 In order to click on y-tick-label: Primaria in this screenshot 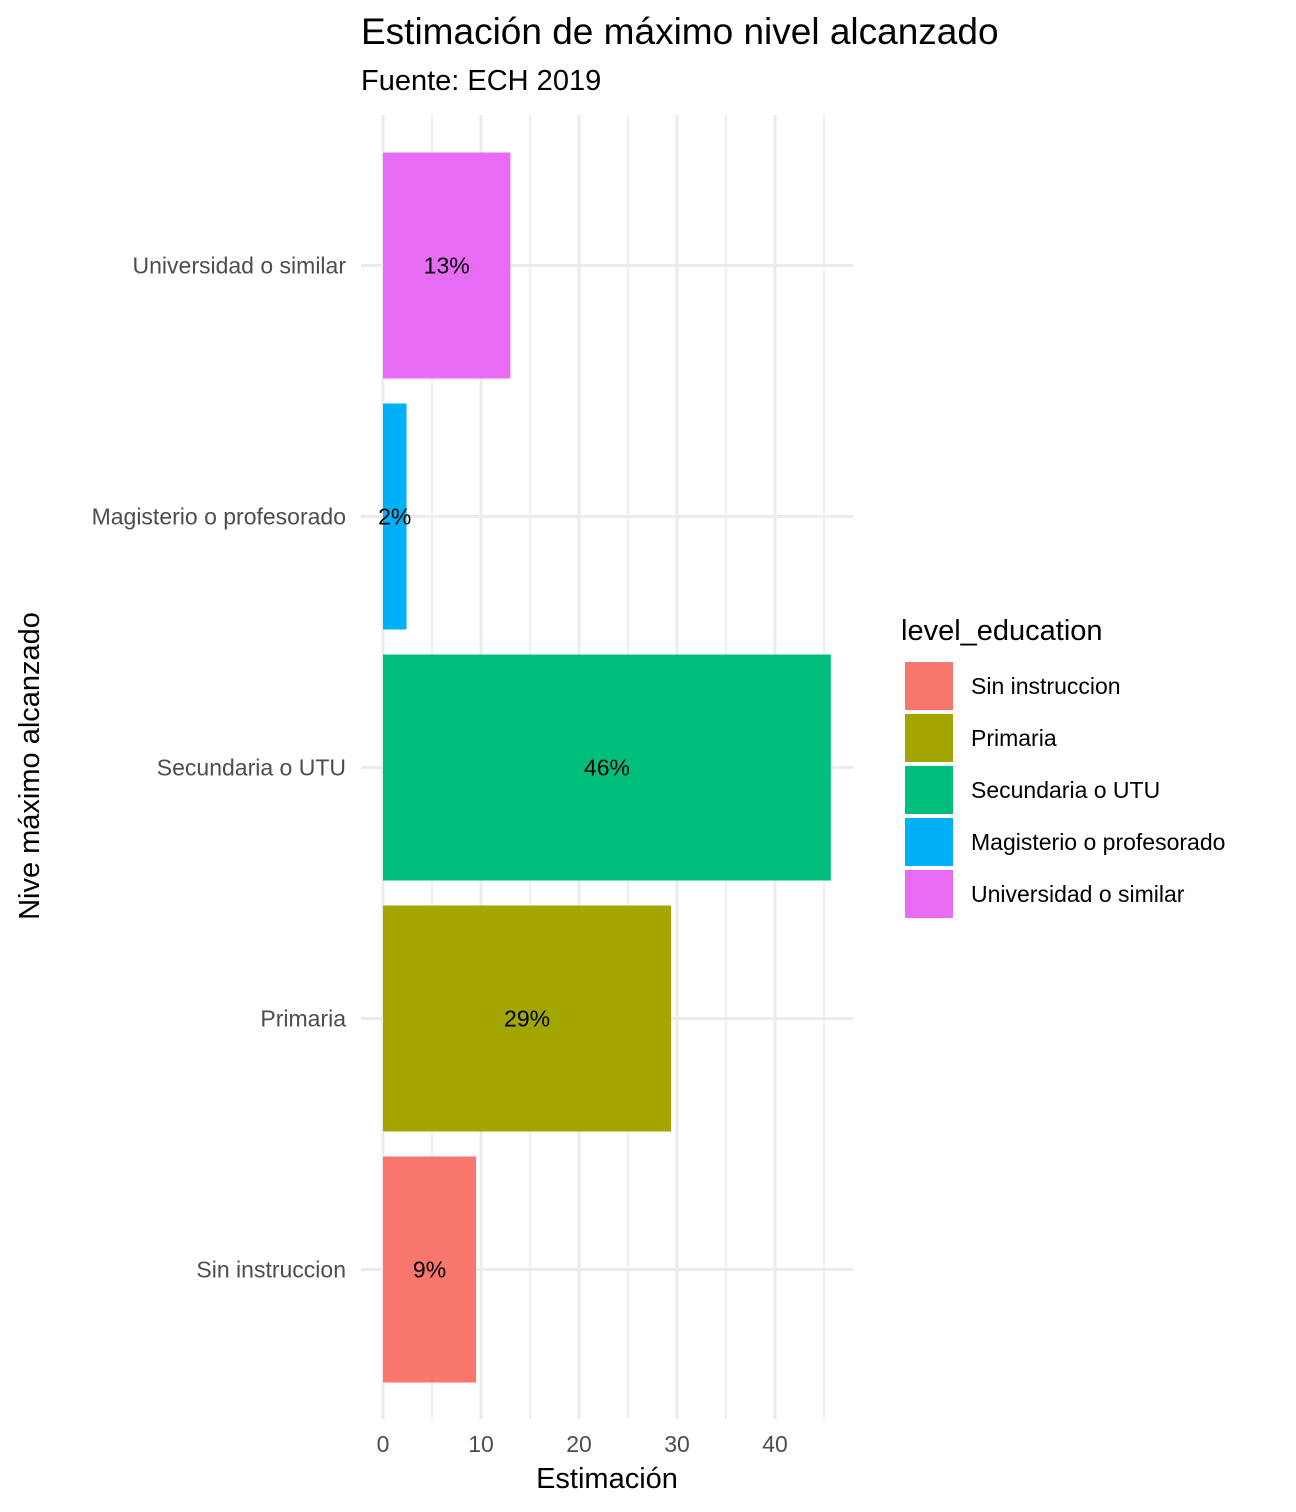, I will do `click(303, 1019)`.